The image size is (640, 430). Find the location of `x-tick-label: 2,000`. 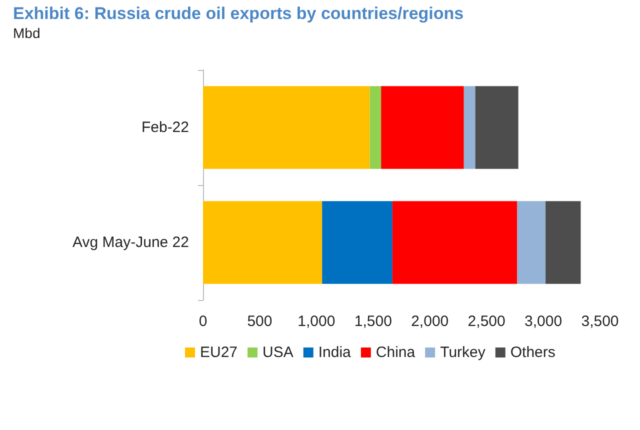

x-tick-label: 2,000 is located at coordinates (430, 321).